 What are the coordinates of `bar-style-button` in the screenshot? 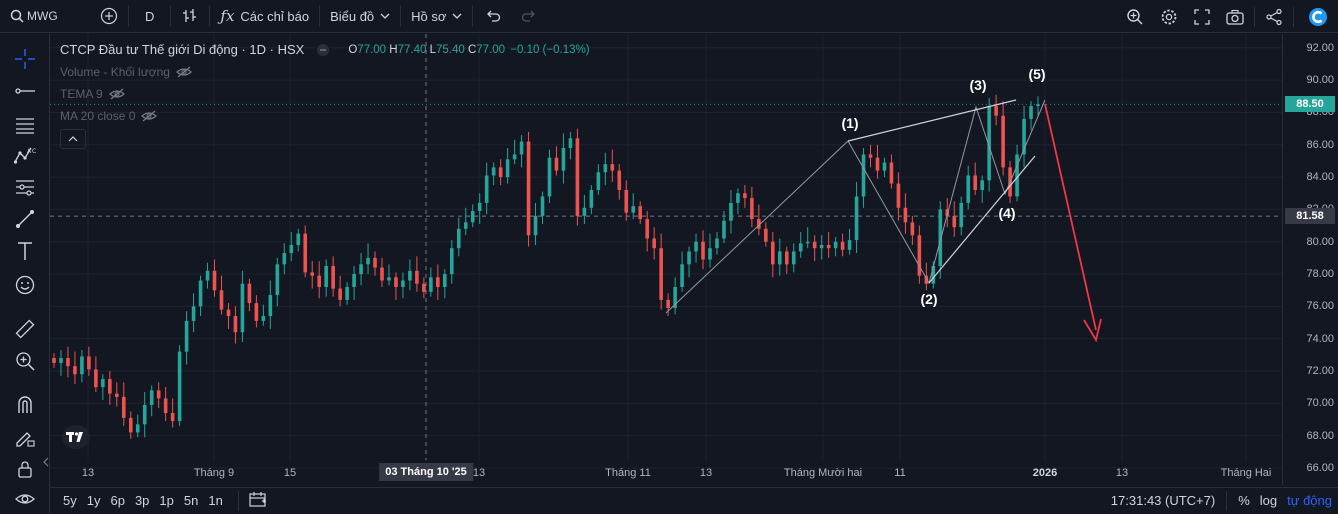 It's located at (190, 16).